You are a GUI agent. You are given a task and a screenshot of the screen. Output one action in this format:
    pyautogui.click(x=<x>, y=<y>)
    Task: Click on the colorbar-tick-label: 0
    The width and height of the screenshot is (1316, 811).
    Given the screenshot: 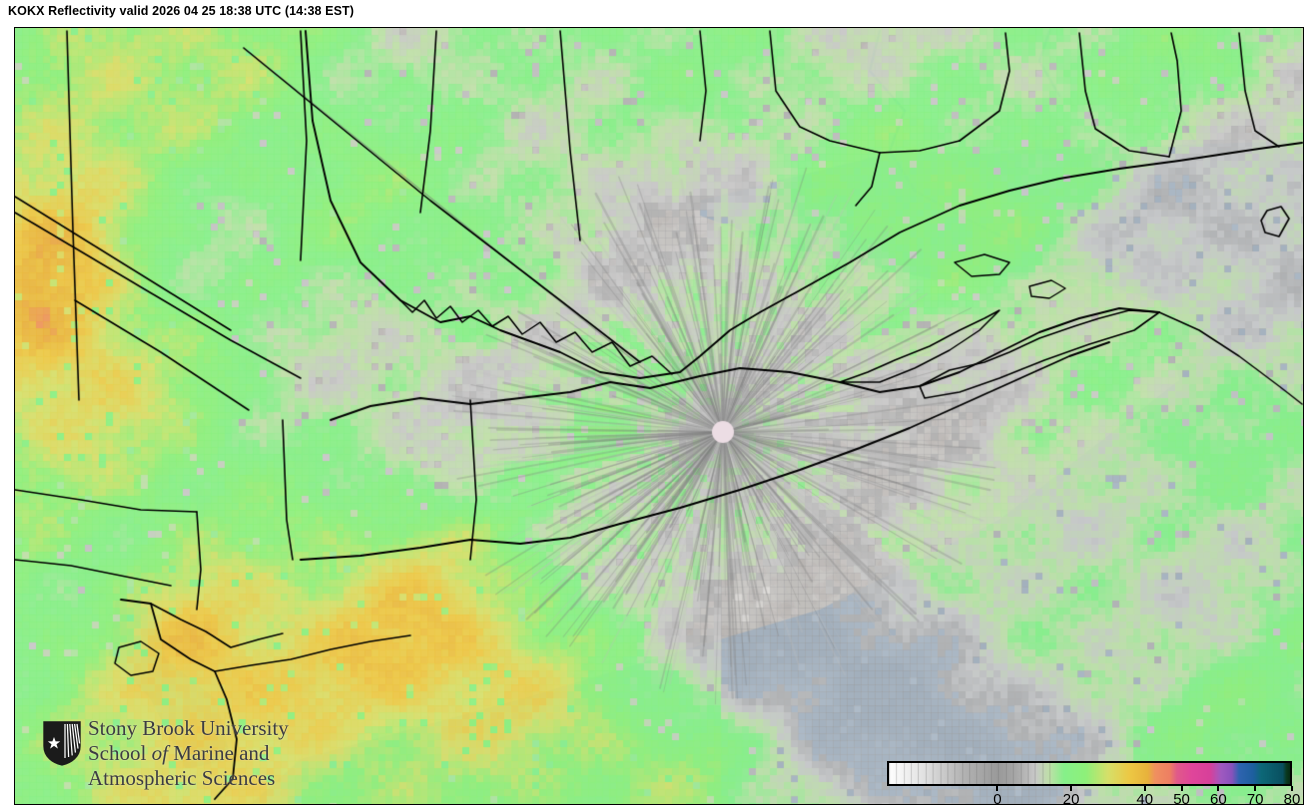 What is the action you would take?
    pyautogui.click(x=997, y=798)
    